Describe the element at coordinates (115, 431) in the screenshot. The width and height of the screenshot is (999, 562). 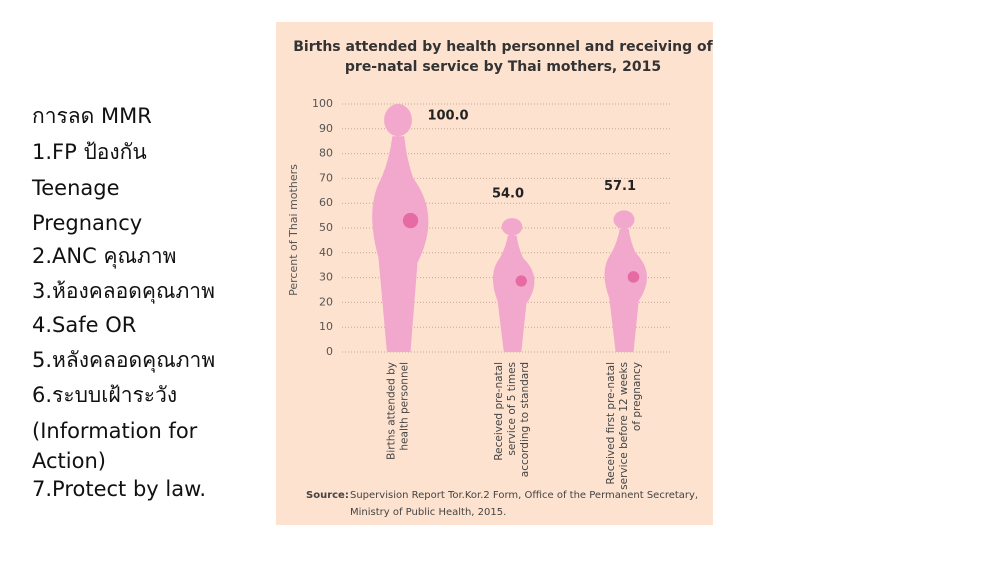
I see `slide-text-line: (Information for` at that location.